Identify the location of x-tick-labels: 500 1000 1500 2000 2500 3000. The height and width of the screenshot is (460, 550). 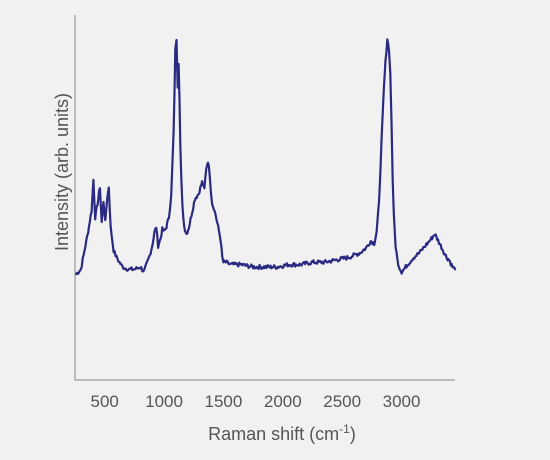
(256, 401).